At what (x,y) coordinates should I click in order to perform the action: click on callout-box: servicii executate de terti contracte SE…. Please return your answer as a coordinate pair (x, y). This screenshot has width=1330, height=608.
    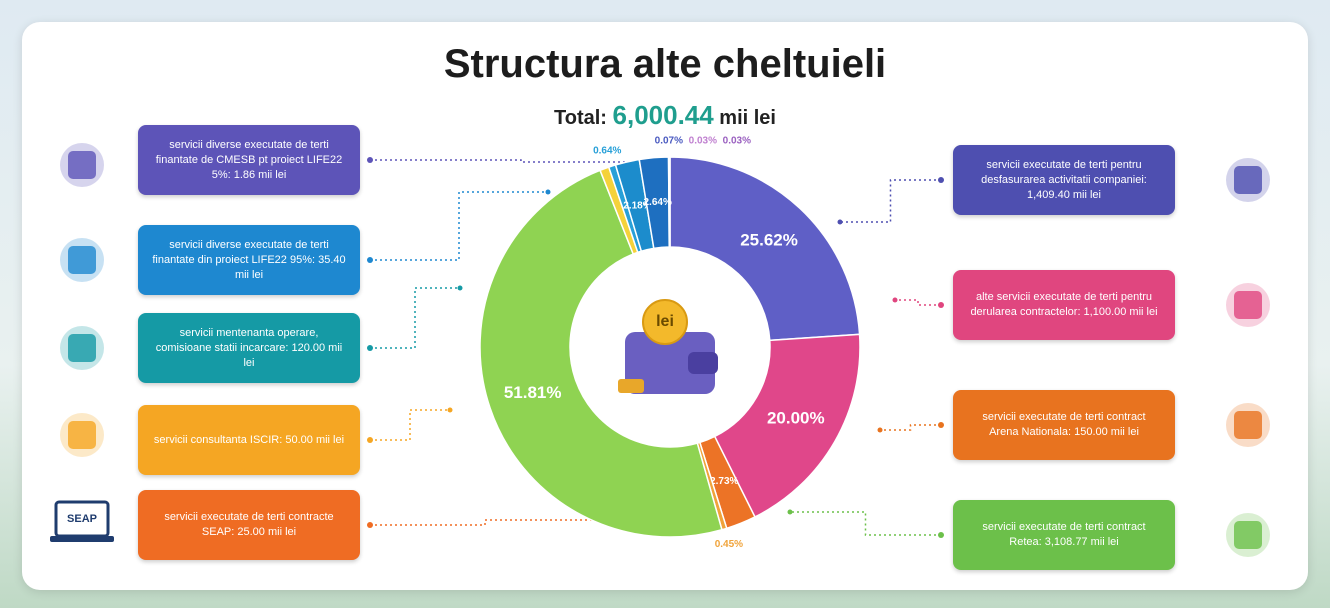
    Looking at the image, I should click on (249, 525).